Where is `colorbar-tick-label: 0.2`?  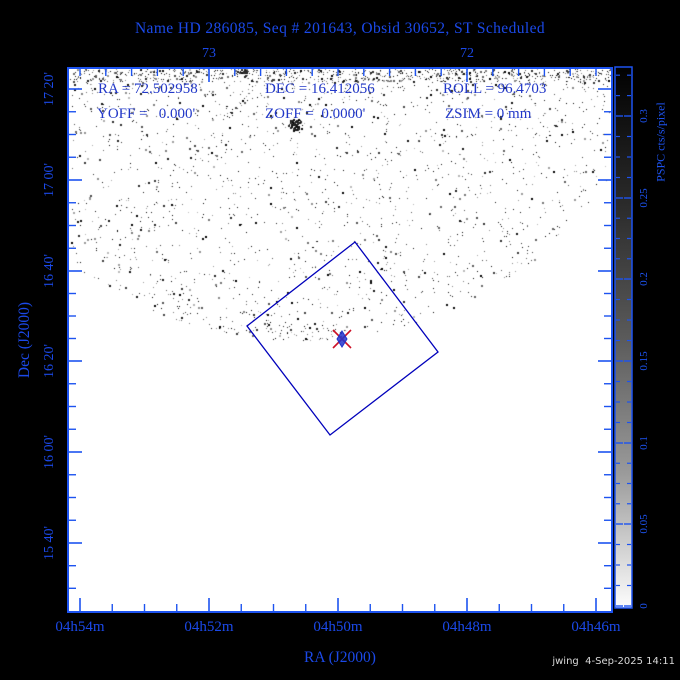 colorbar-tick-label: 0.2 is located at coordinates (644, 279).